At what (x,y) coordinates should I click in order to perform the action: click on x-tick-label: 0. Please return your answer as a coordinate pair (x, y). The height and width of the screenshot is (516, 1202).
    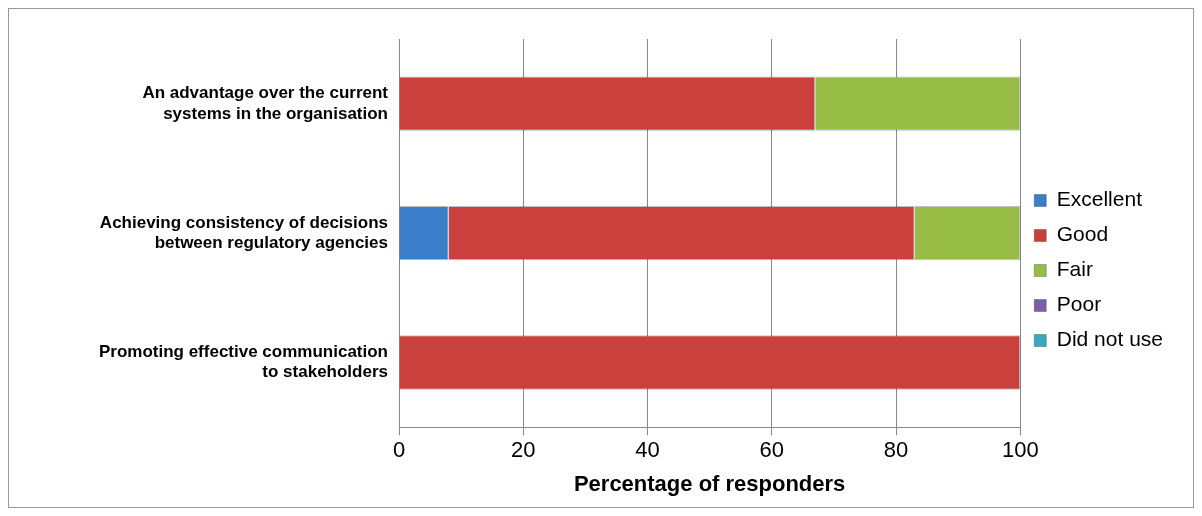
    Looking at the image, I should click on (399, 450).